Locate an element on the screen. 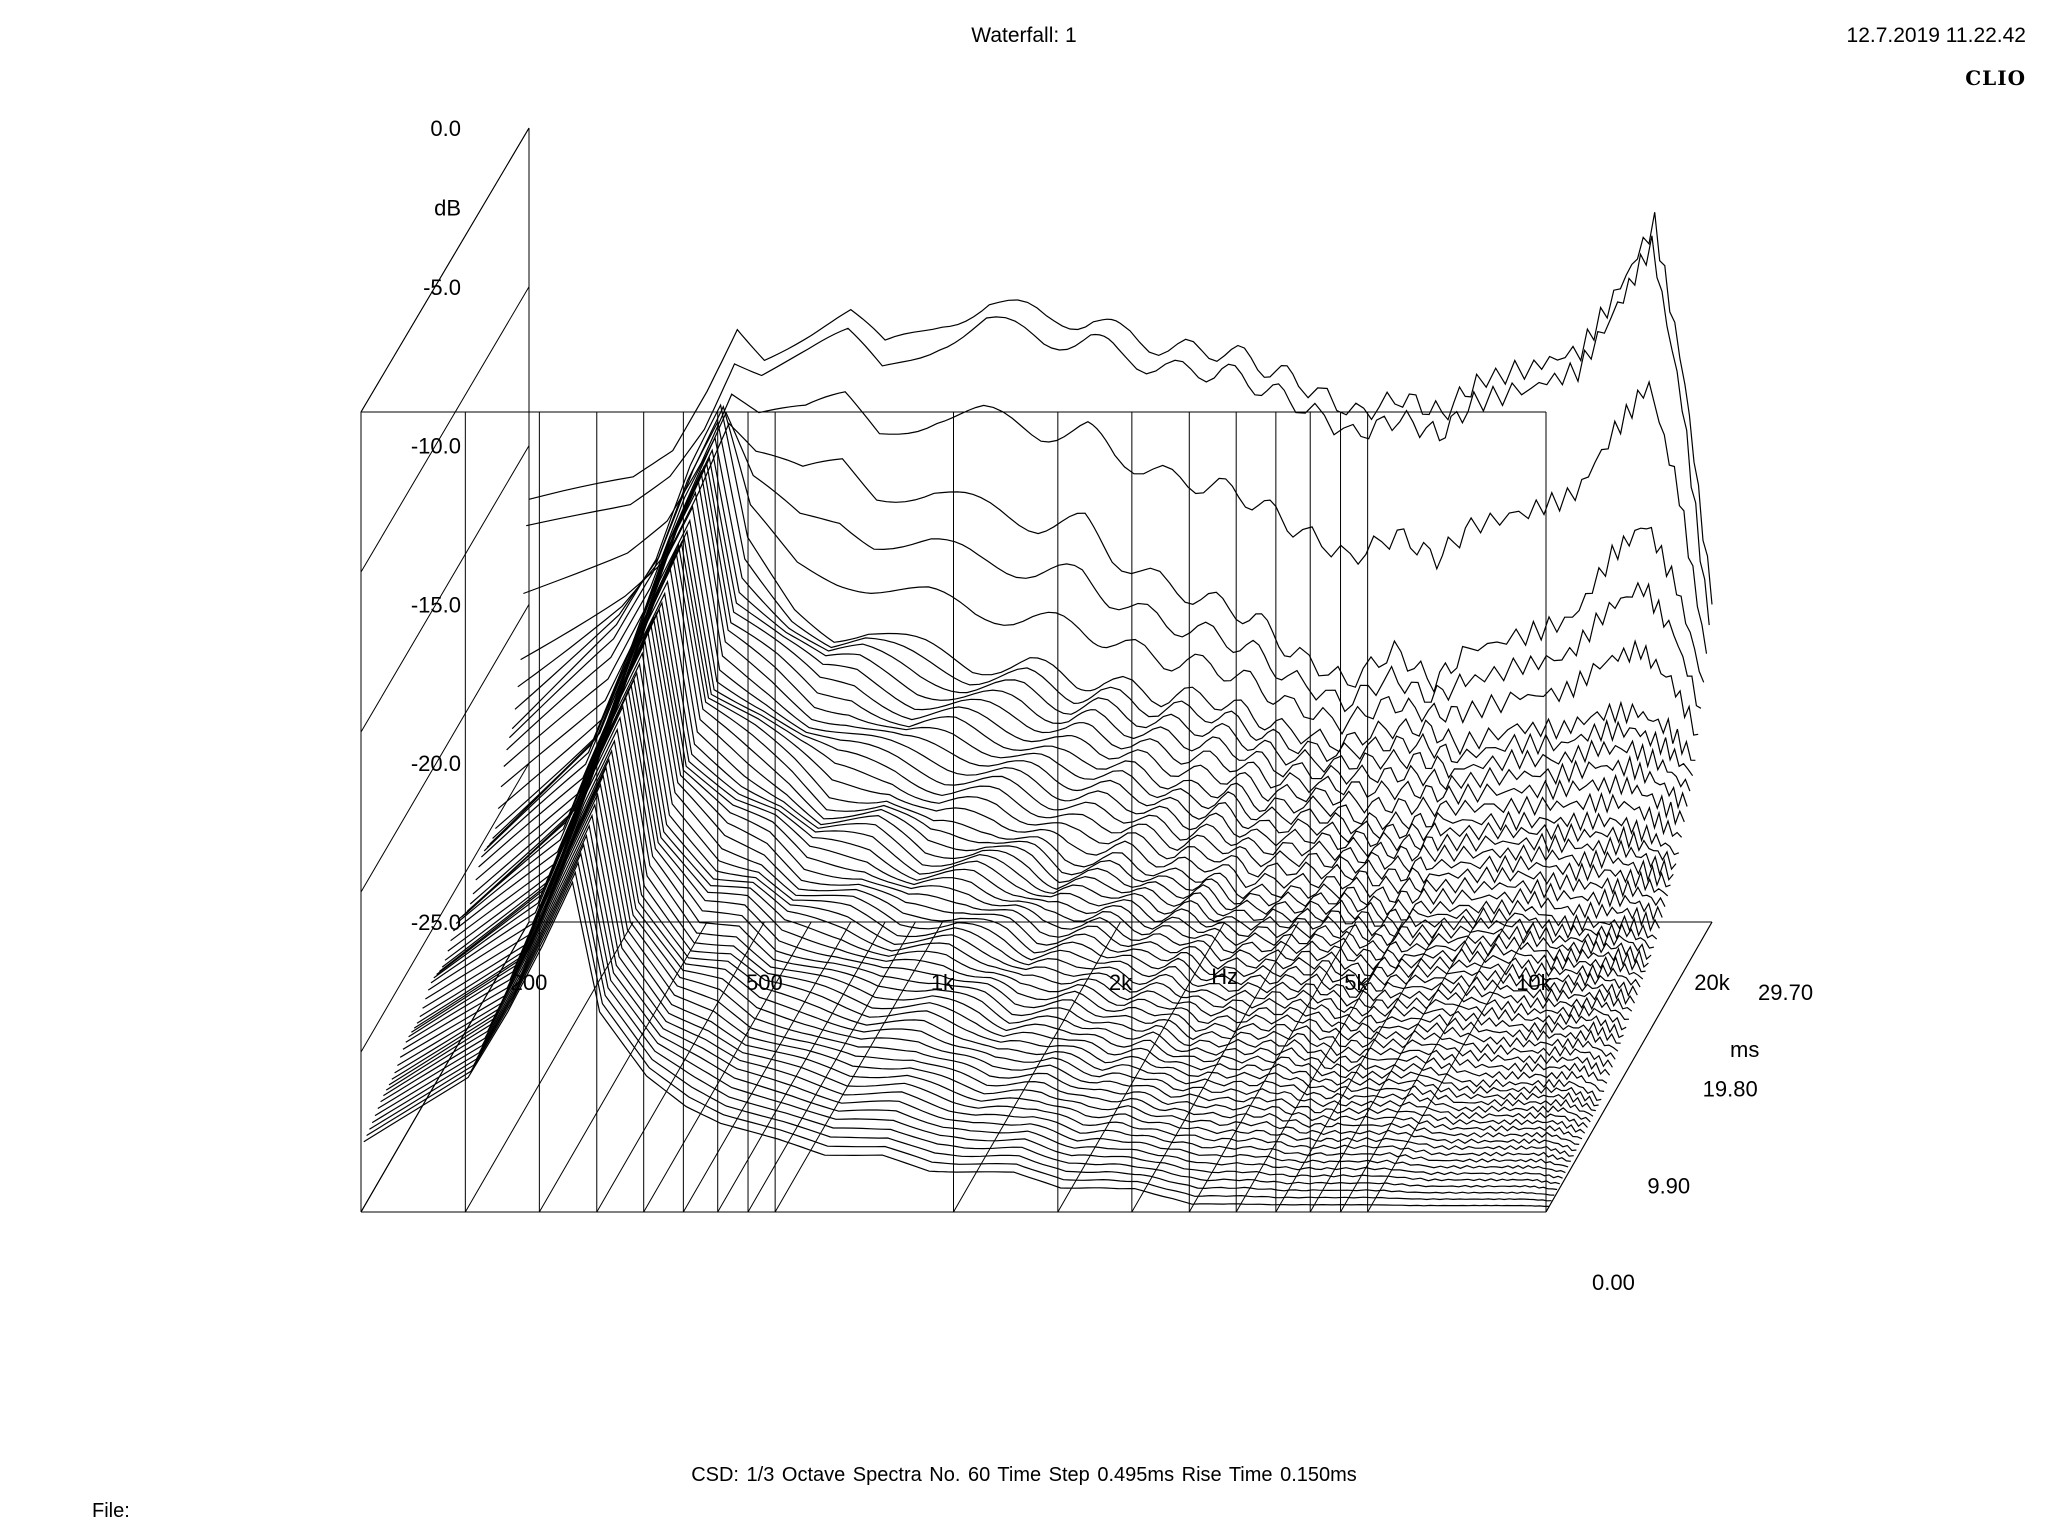 This screenshot has width=2048, height=1536. freq-tick-label: 20k is located at coordinates (1712, 982).